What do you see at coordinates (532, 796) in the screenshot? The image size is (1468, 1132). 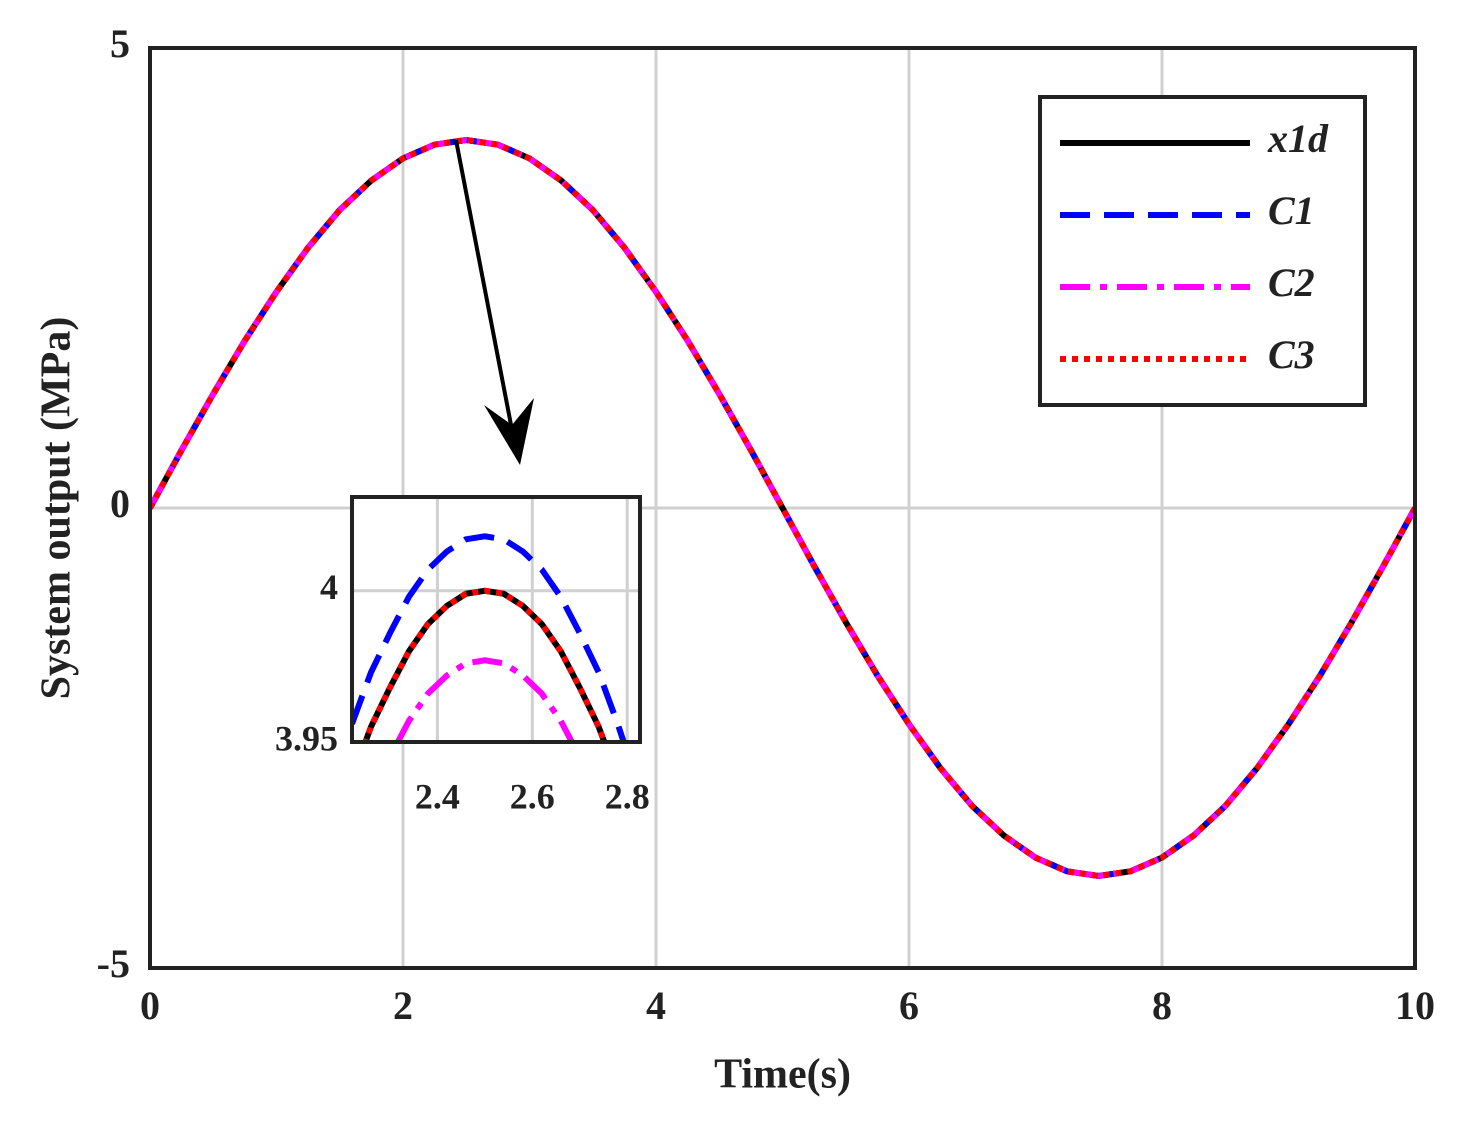 I see `x-tick-label: 2.6` at bounding box center [532, 796].